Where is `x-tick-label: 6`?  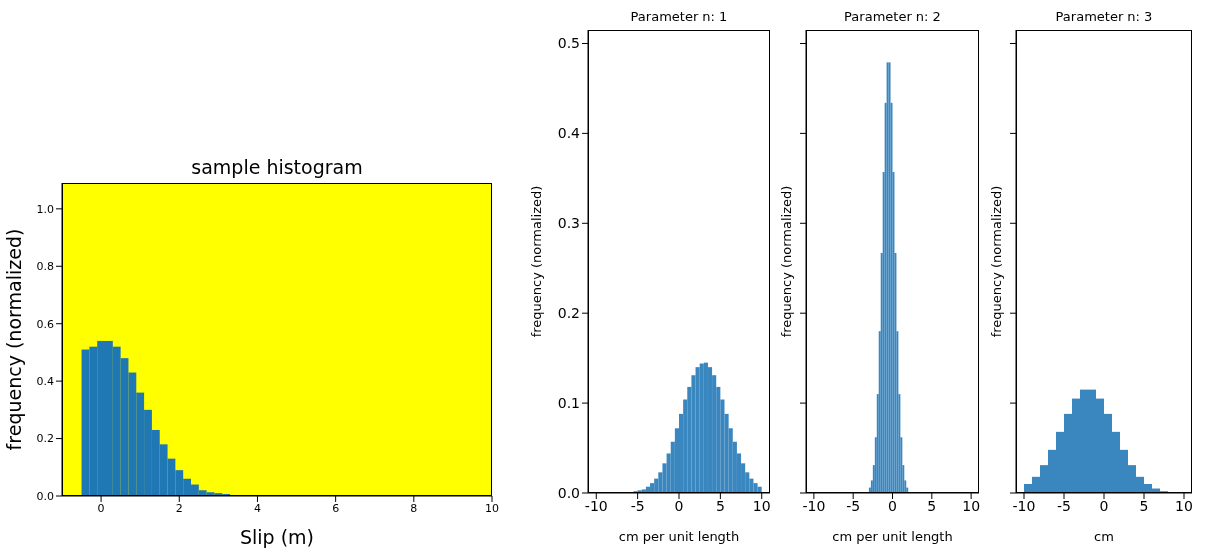 x-tick-label: 6 is located at coordinates (336, 508).